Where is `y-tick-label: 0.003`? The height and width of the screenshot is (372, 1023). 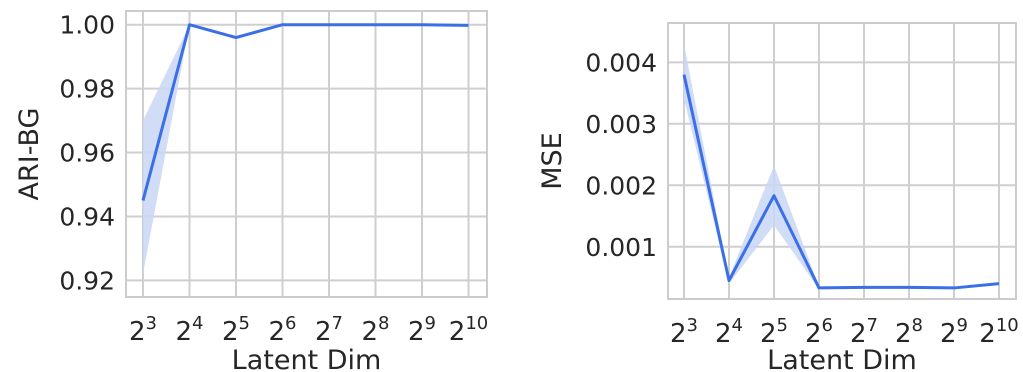 y-tick-label: 0.003 is located at coordinates (621, 124).